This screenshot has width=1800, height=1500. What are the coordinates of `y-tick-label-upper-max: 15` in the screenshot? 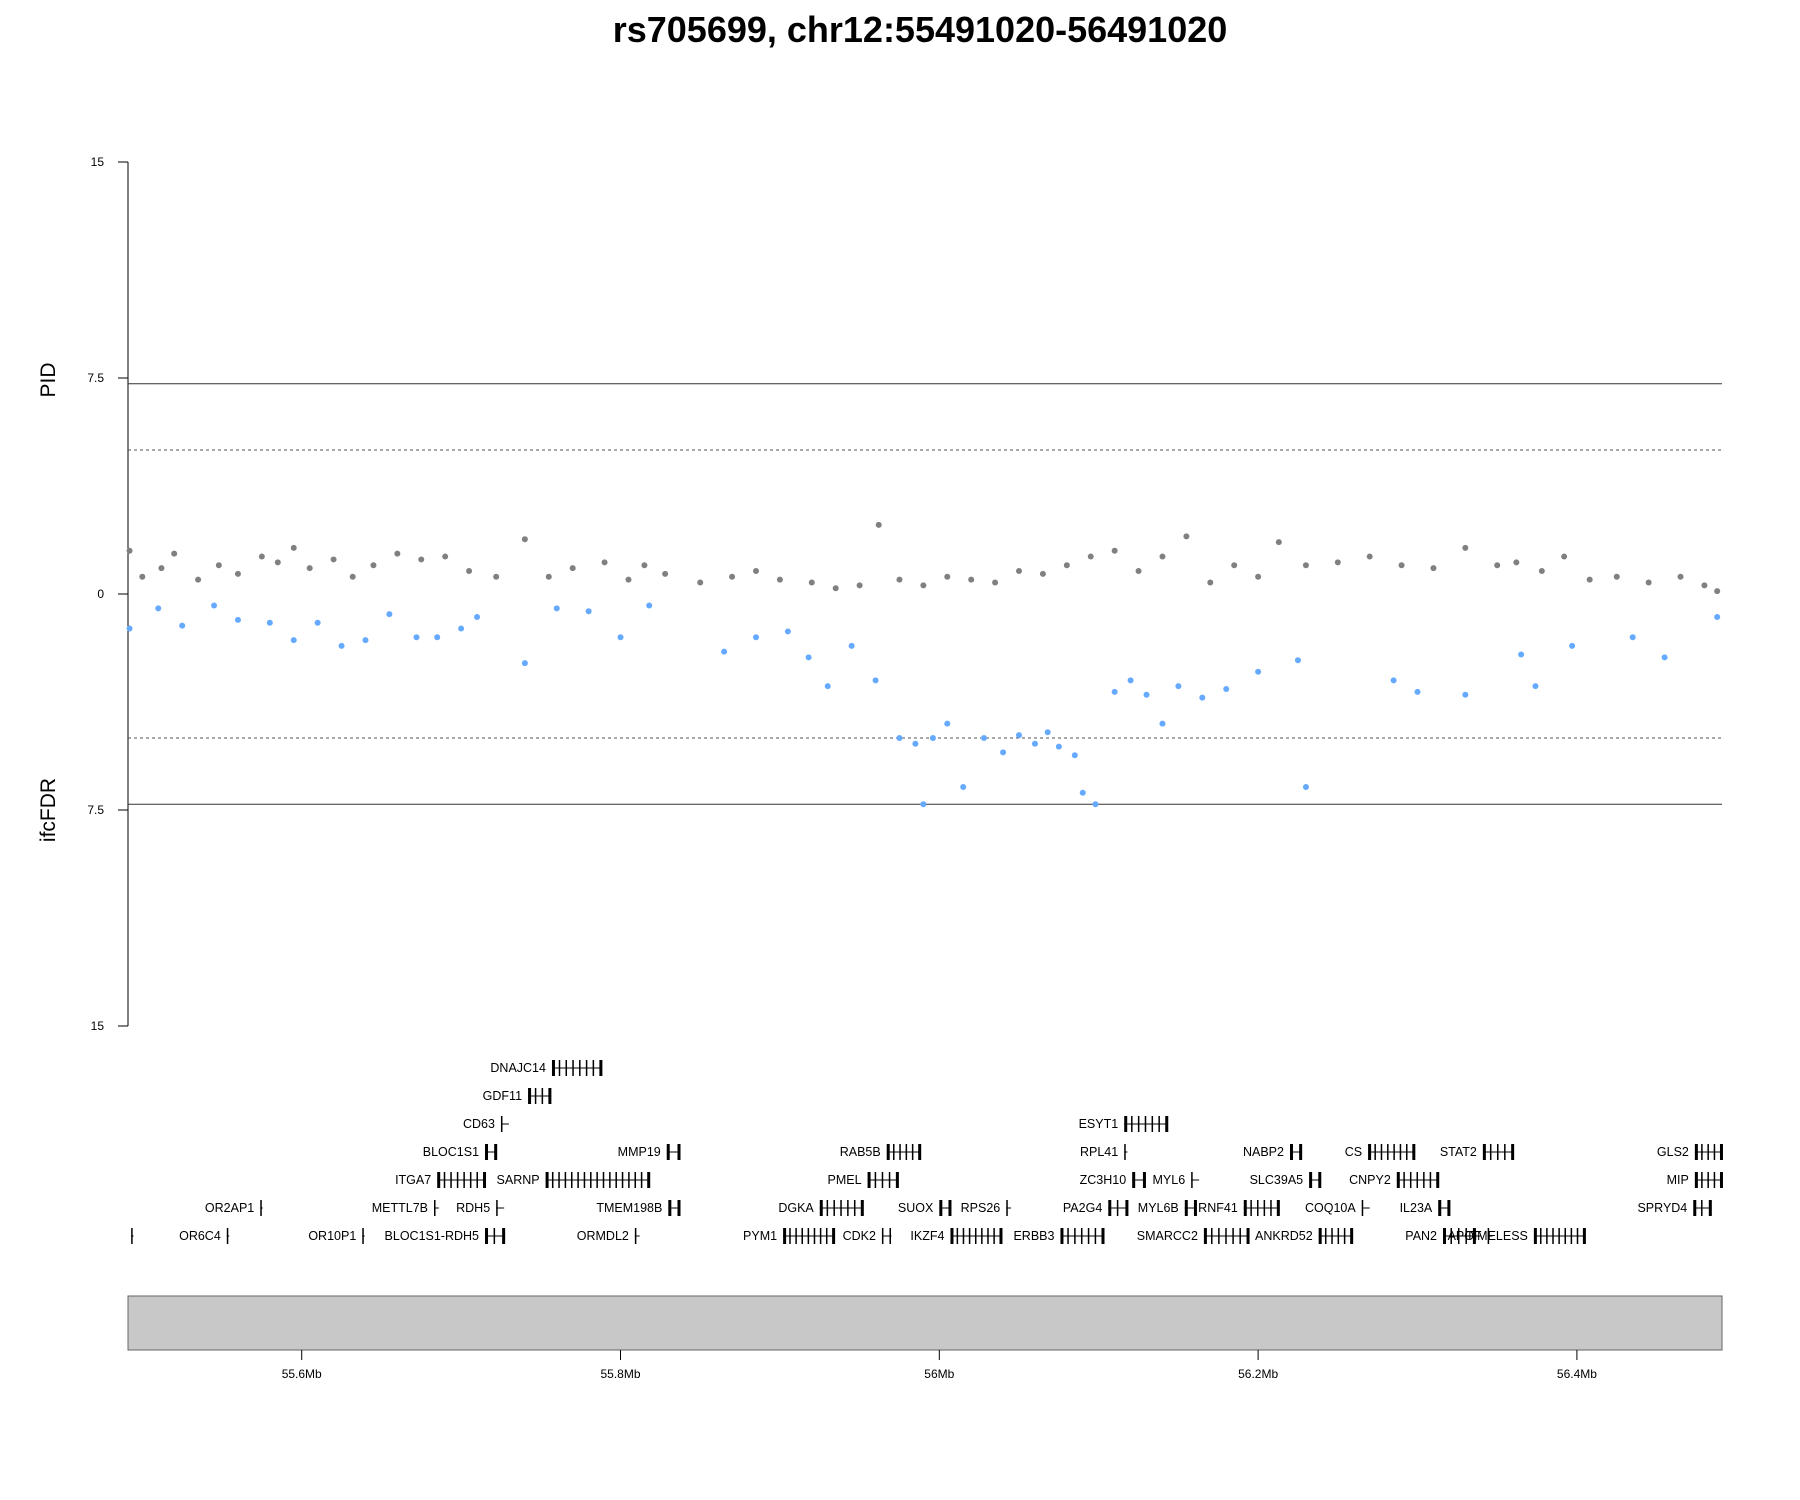 It's located at (98, 162).